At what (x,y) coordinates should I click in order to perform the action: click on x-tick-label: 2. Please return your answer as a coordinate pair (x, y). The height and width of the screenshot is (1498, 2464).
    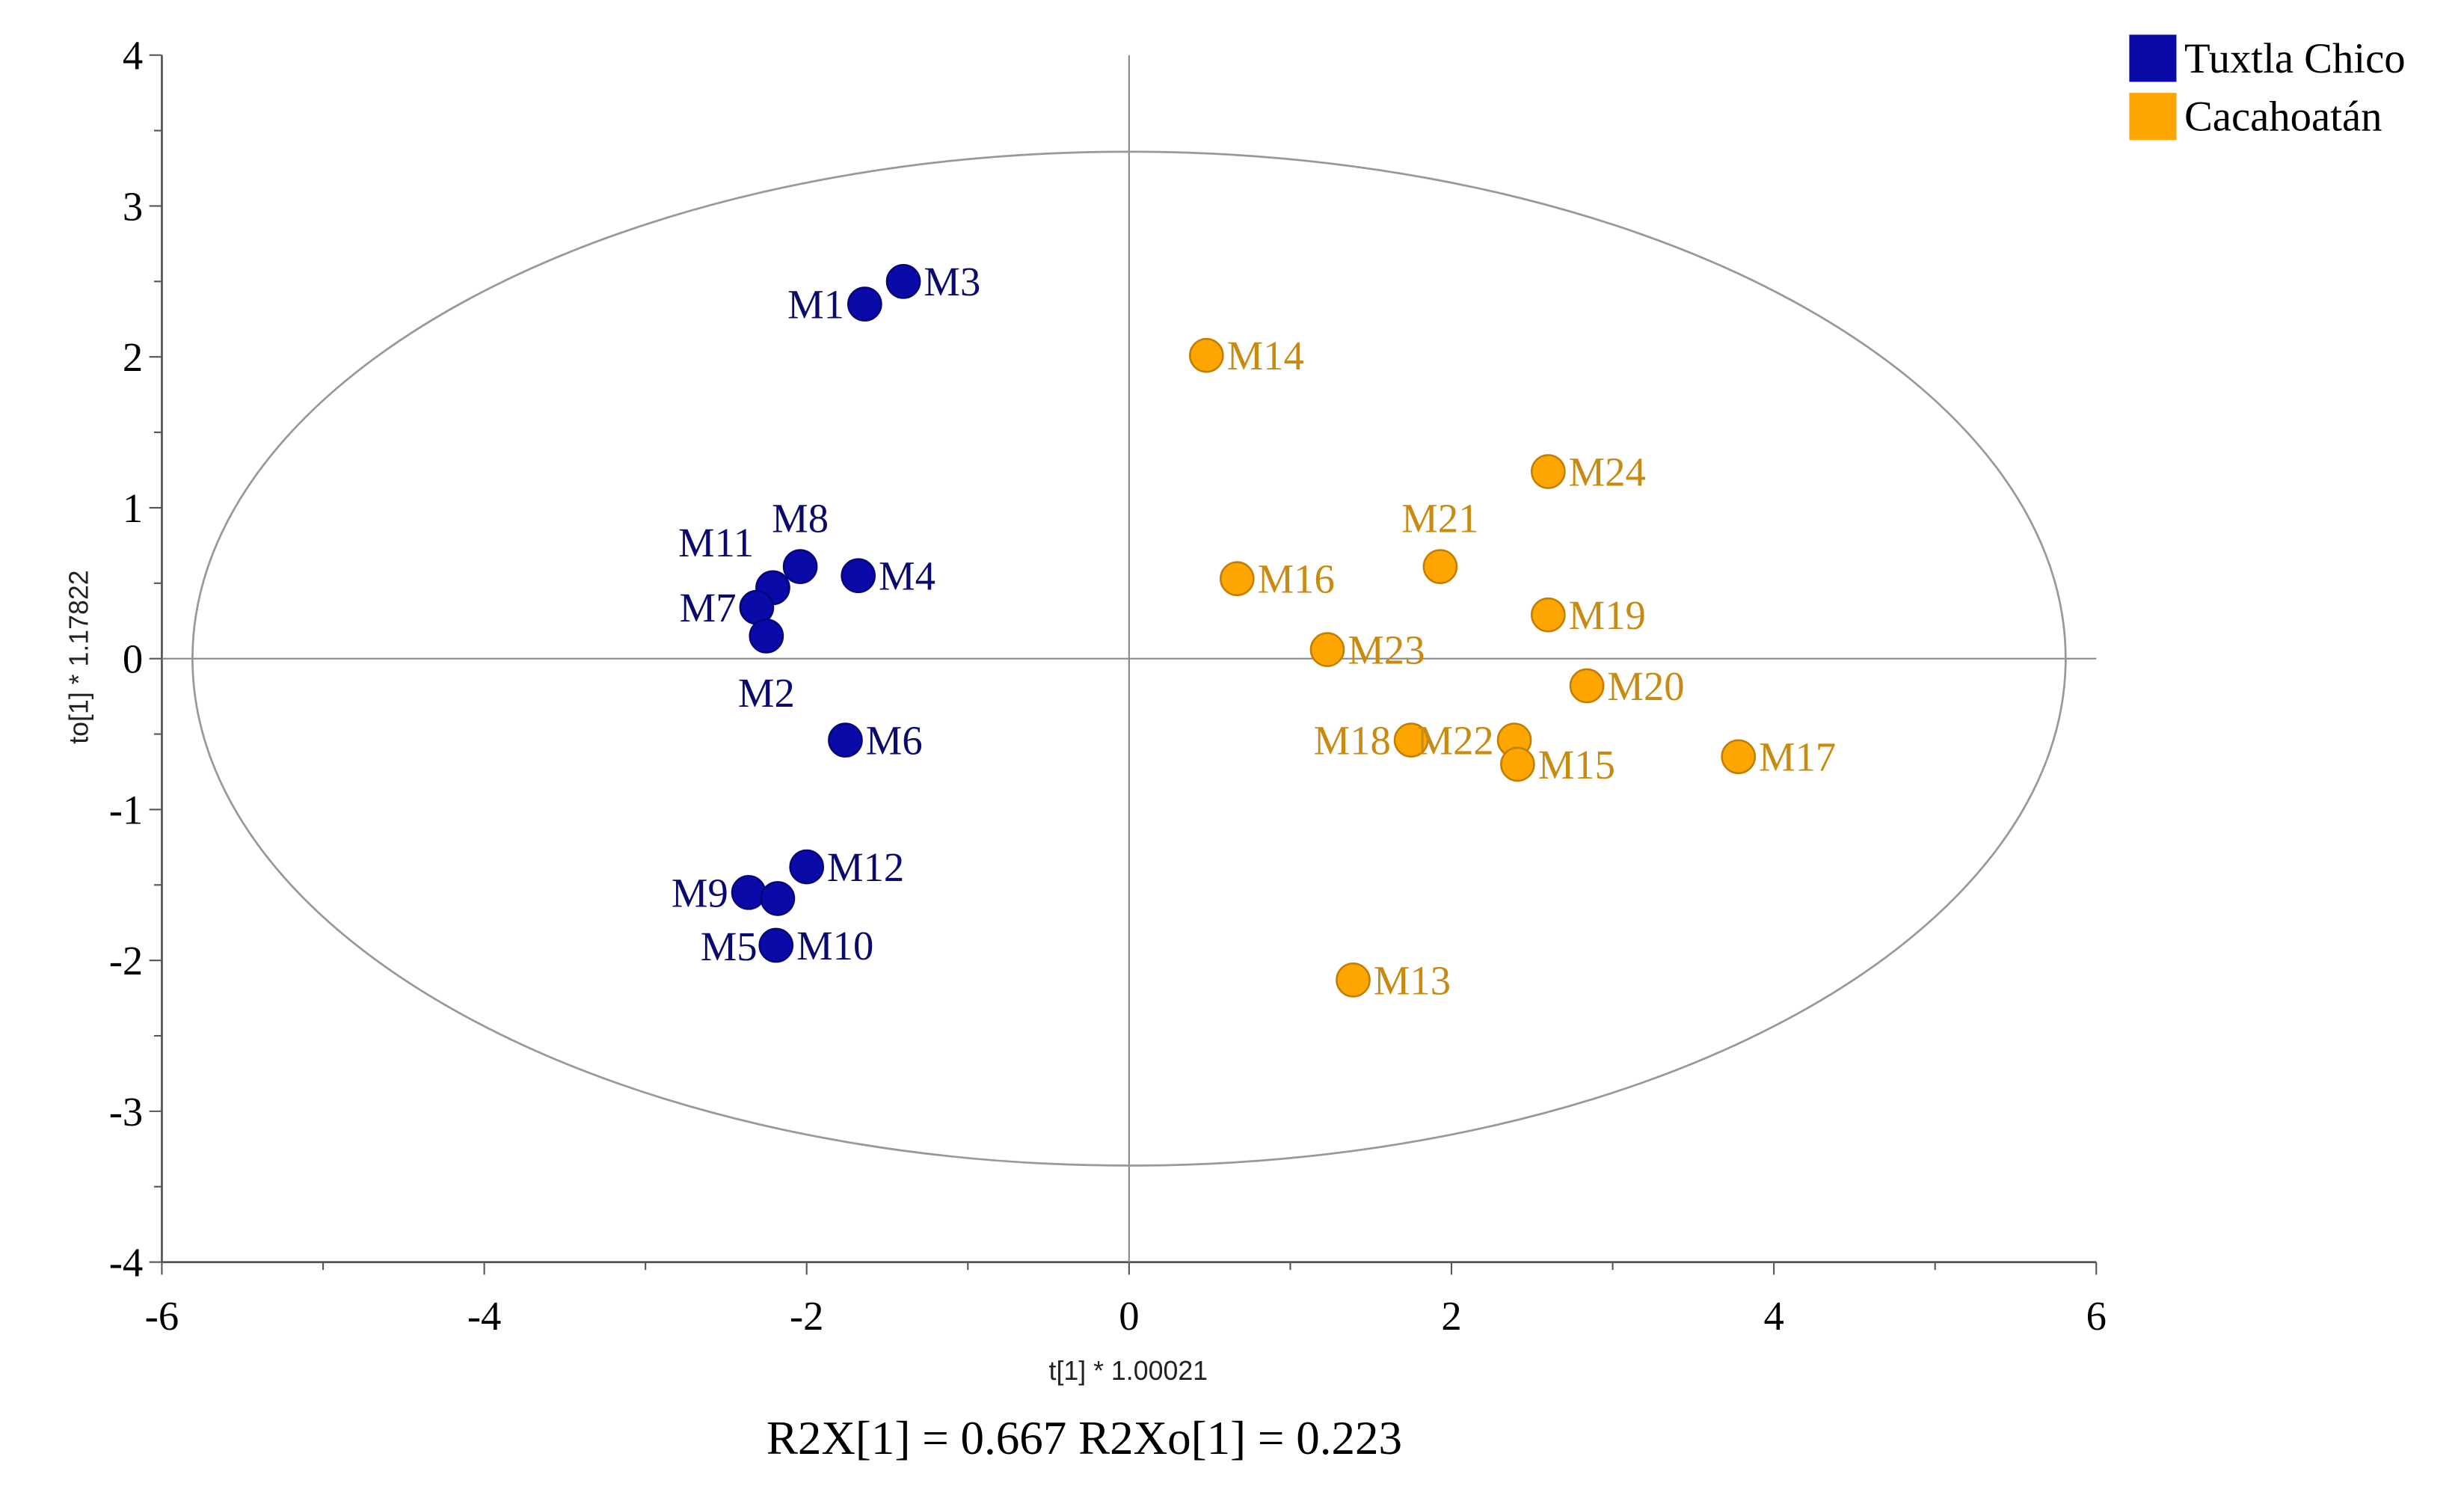
    Looking at the image, I should click on (1451, 1316).